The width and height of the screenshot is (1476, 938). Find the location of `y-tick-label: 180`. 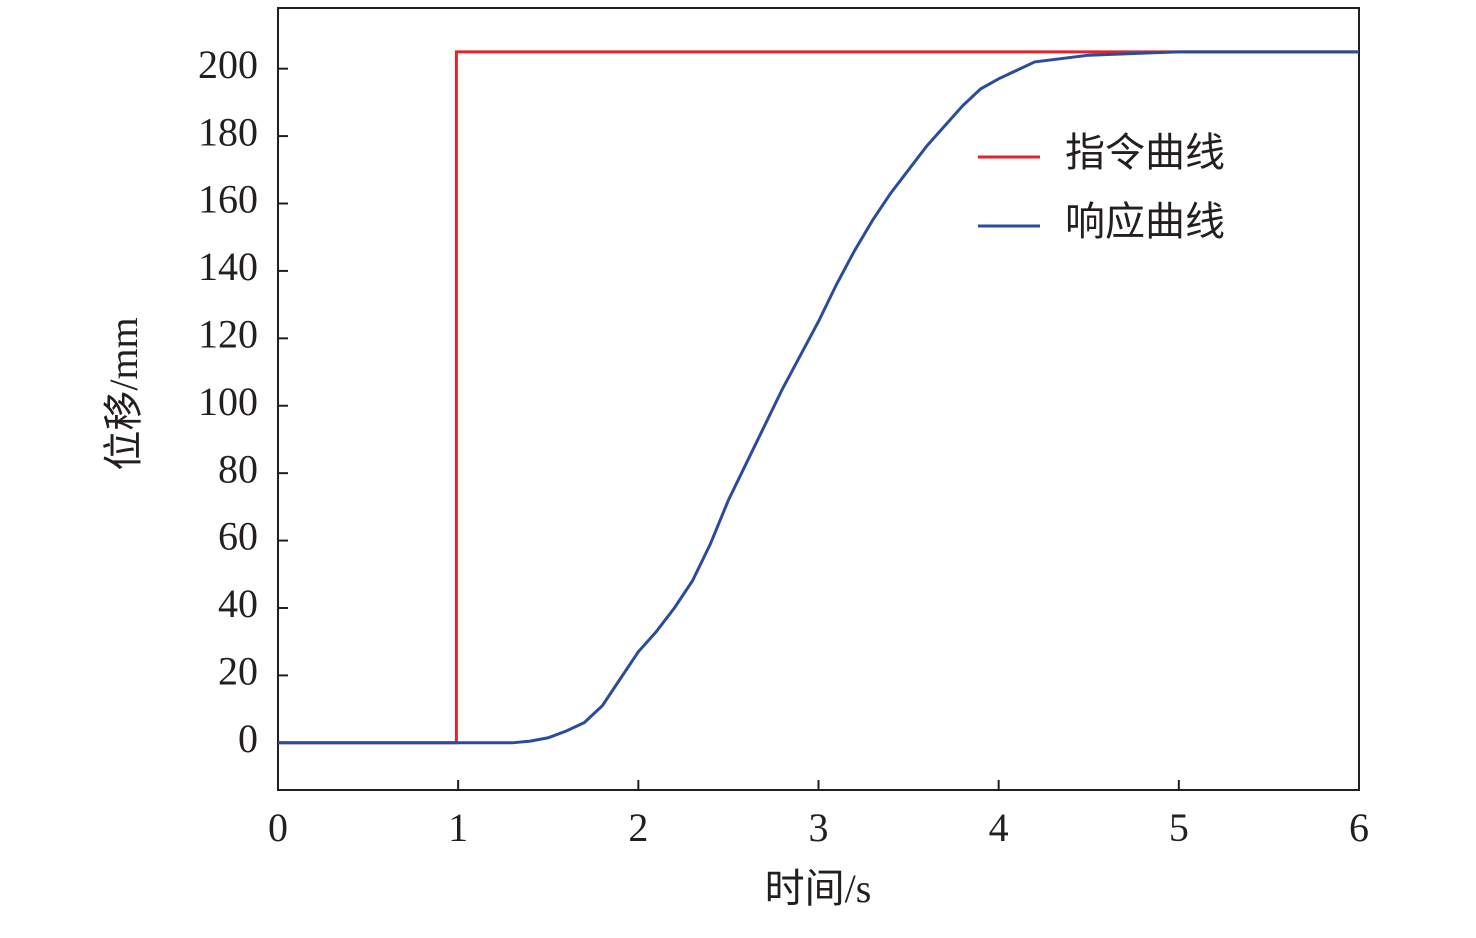

y-tick-label: 180 is located at coordinates (228, 131).